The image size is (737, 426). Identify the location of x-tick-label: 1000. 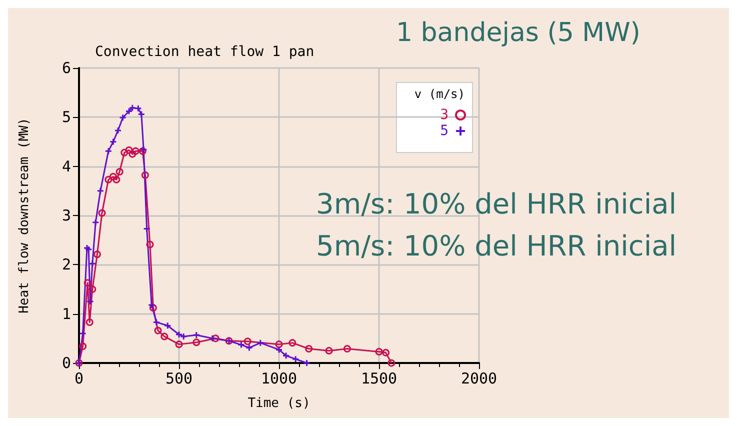
(279, 379).